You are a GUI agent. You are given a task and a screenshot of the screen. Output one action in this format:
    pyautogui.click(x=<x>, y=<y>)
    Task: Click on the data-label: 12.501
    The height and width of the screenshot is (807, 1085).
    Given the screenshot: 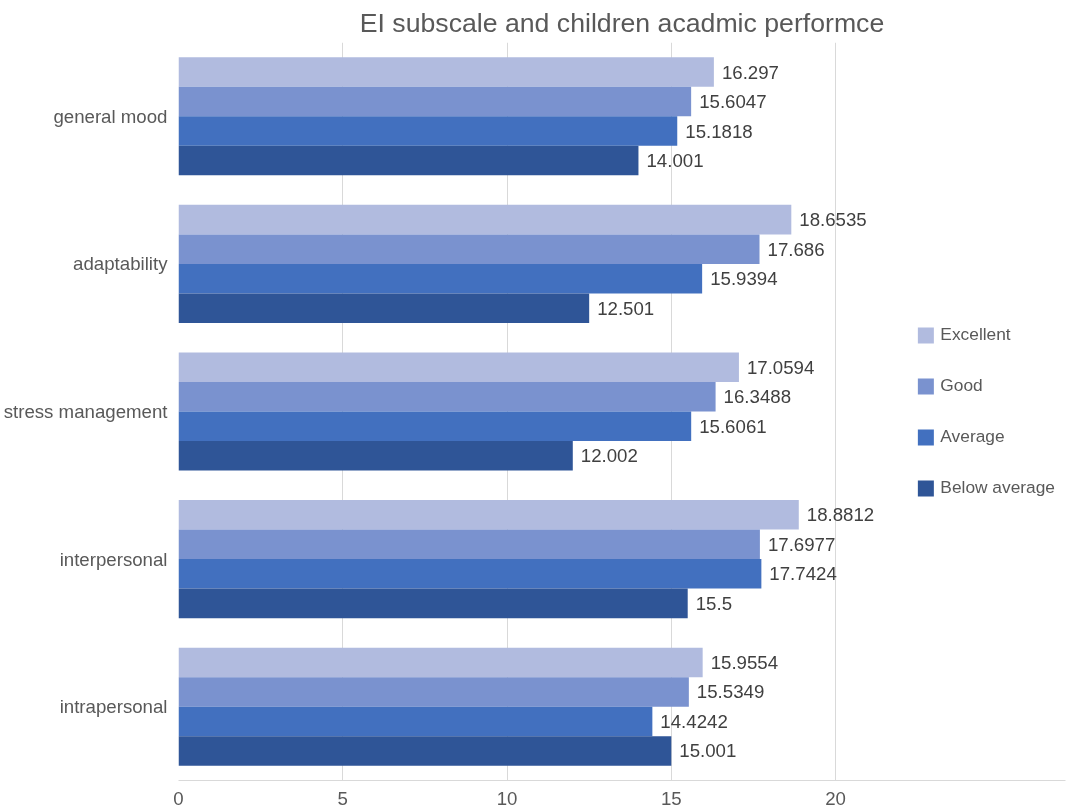 What is the action you would take?
    pyautogui.click(x=626, y=308)
    